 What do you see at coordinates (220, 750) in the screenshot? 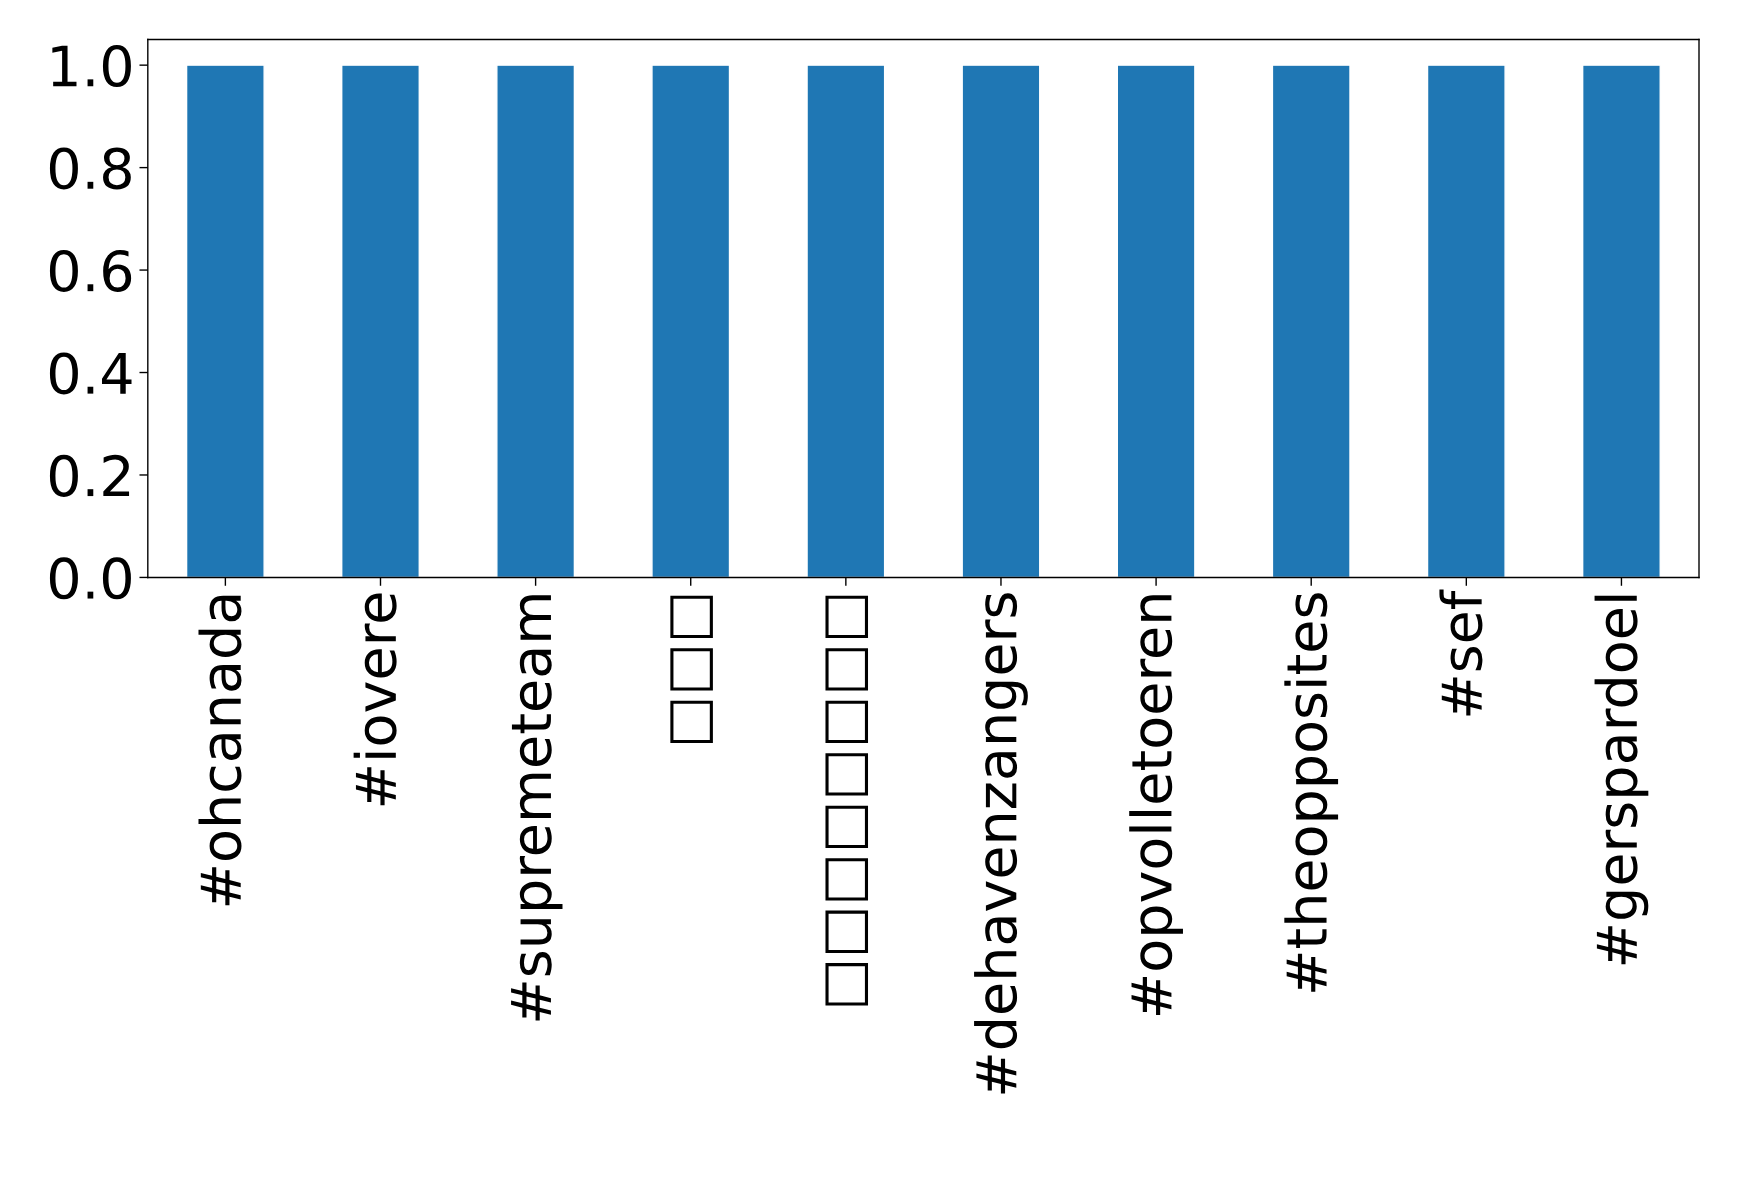
I see `x-tick-label: #ohcanada` at bounding box center [220, 750].